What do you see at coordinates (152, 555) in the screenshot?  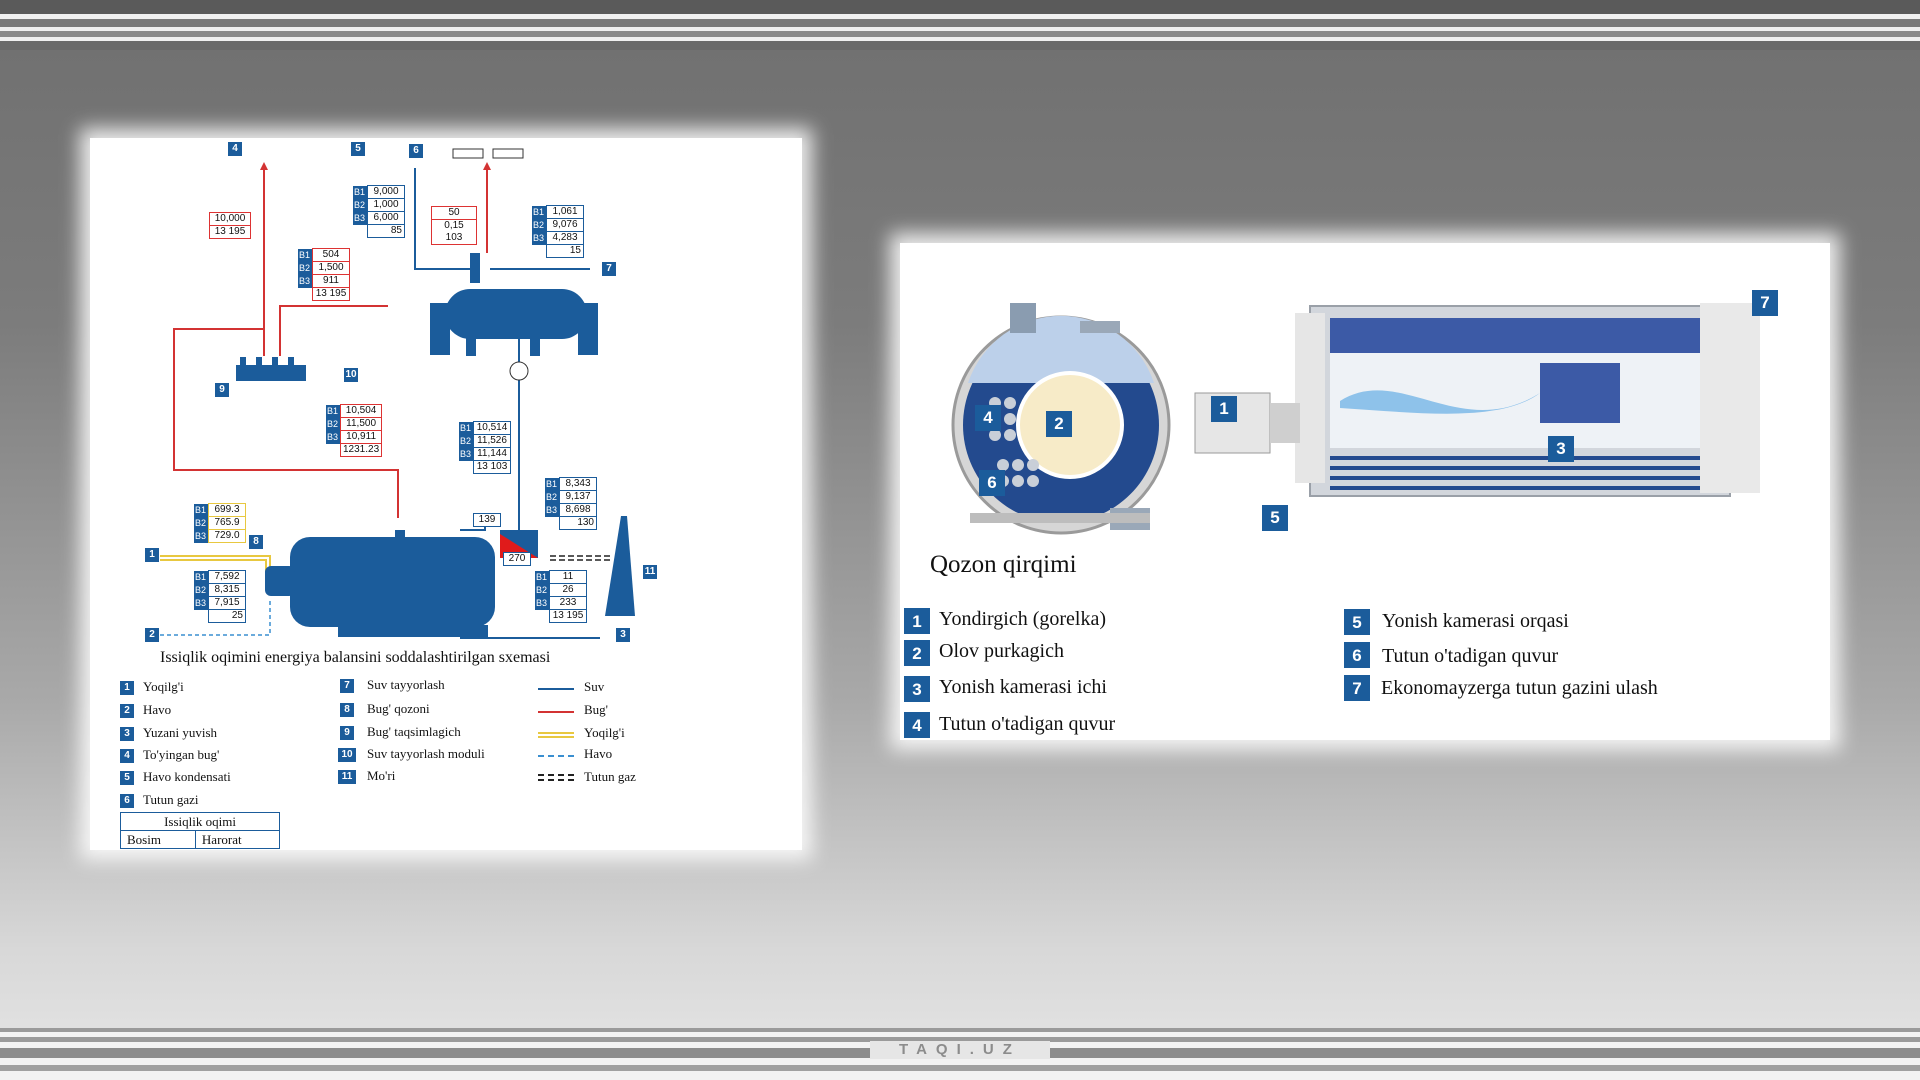 I see `marker-1: 1` at bounding box center [152, 555].